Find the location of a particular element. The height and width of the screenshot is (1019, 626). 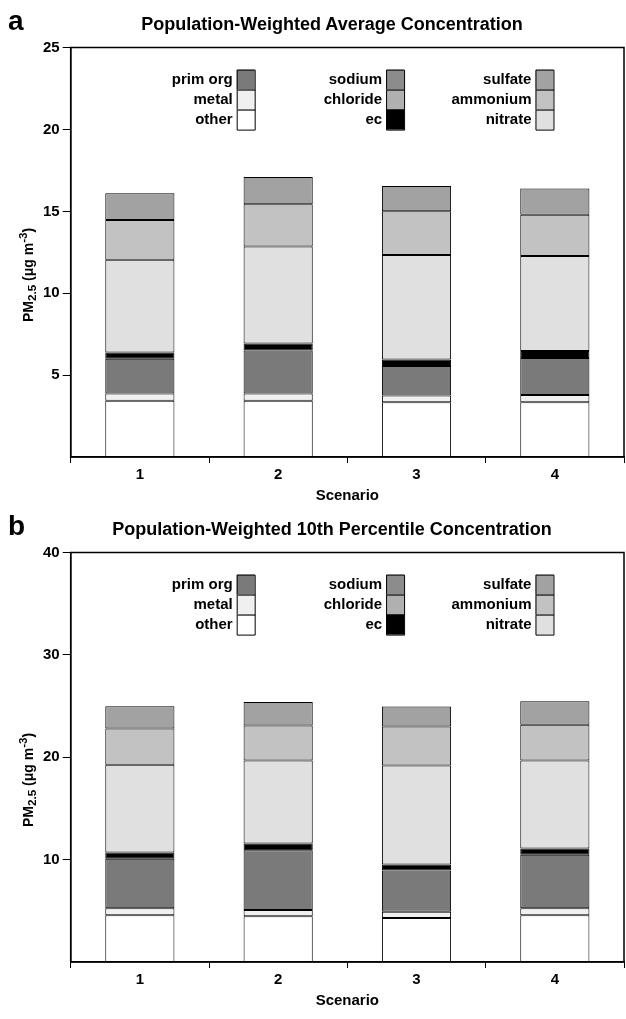

chart-title: Population-Weighted 10th Percentile Concentration is located at coordinates (332, 528).